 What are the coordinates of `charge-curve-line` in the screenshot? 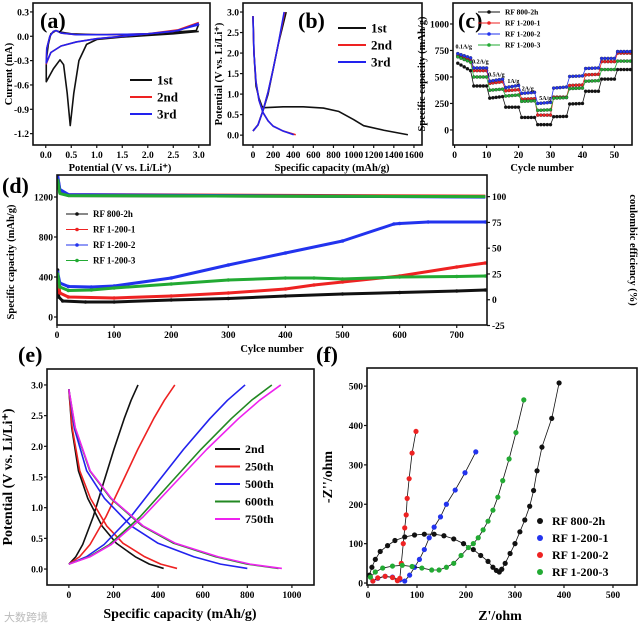 It's located at (269, 71).